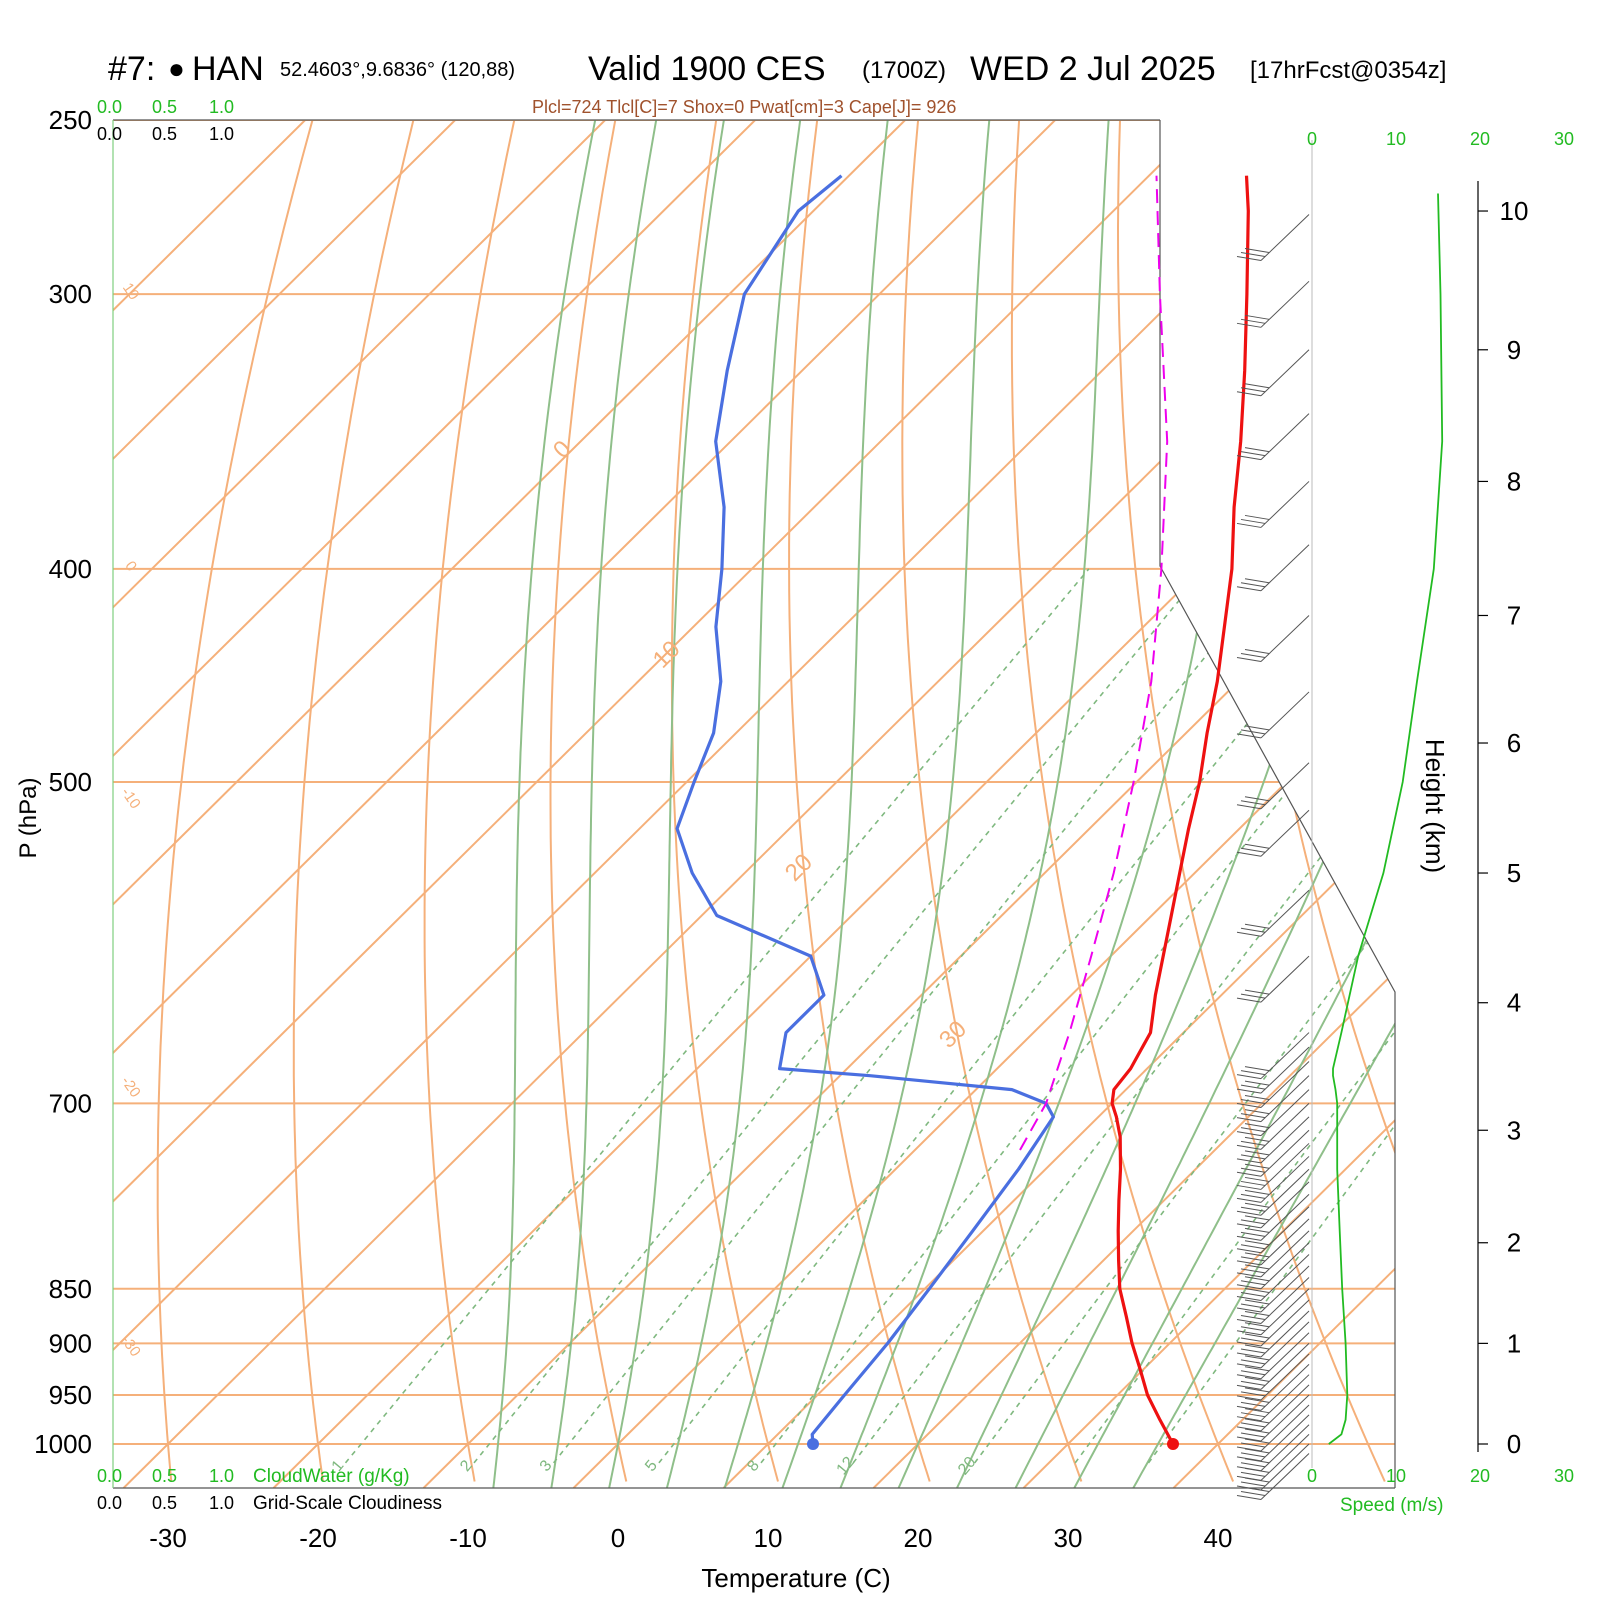 Image resolution: width=1600 pixels, height=1600 pixels. Describe the element at coordinates (953, 1035) in the screenshot. I see `dry-adiabat-label: 30` at that location.